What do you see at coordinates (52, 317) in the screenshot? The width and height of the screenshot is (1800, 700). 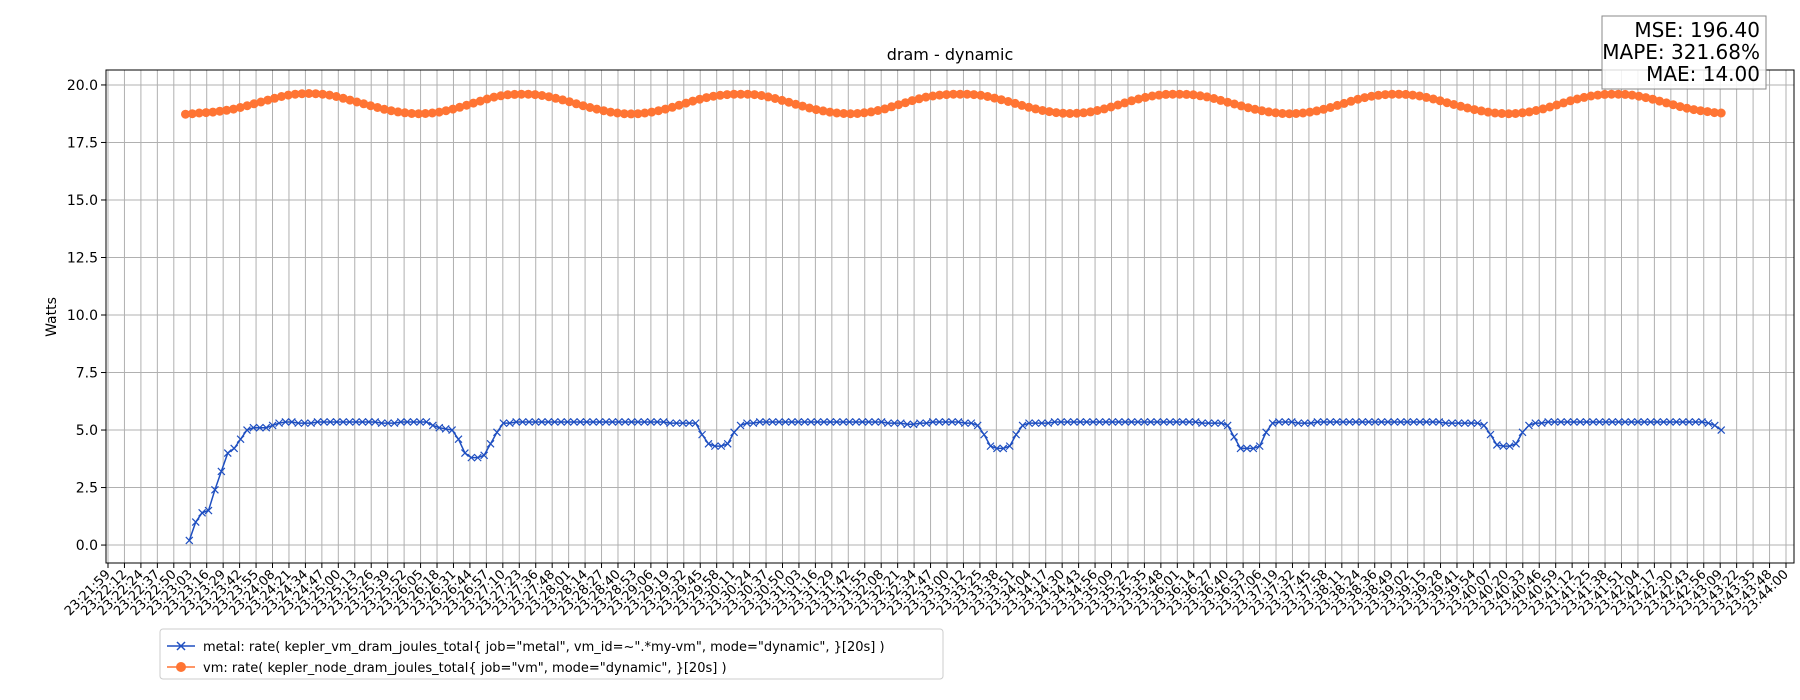 I see `y-axis-label: Watts` at bounding box center [52, 317].